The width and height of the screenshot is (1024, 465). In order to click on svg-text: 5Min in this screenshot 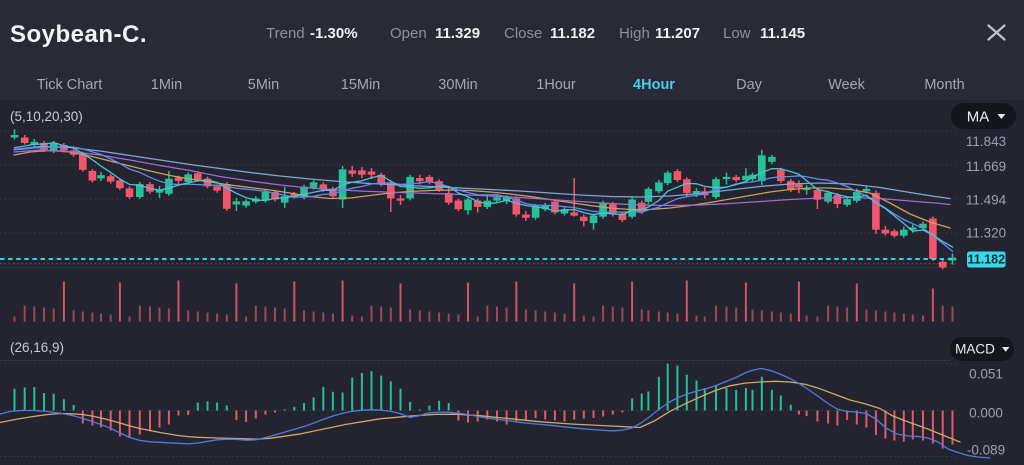, I will do `click(263, 85)`.